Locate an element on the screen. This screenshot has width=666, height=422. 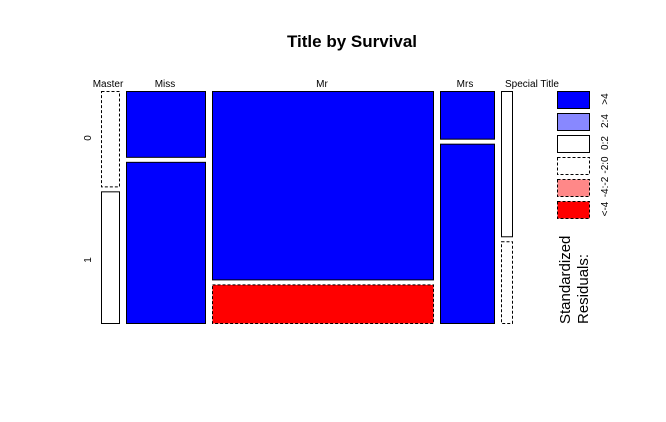
legend-title-line: Residuals: is located at coordinates (583, 289).